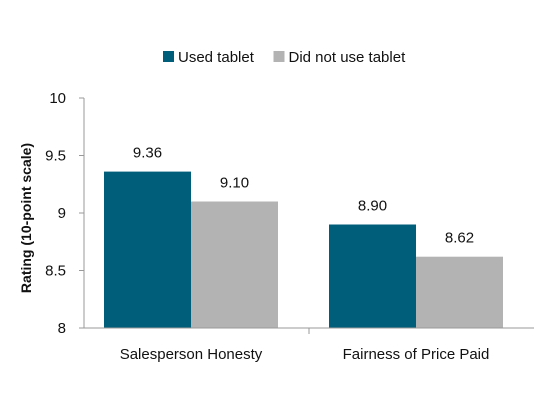 This screenshot has width=535, height=413. What do you see at coordinates (26, 218) in the screenshot?
I see `y-axis-title: Rating (10-point scale)` at bounding box center [26, 218].